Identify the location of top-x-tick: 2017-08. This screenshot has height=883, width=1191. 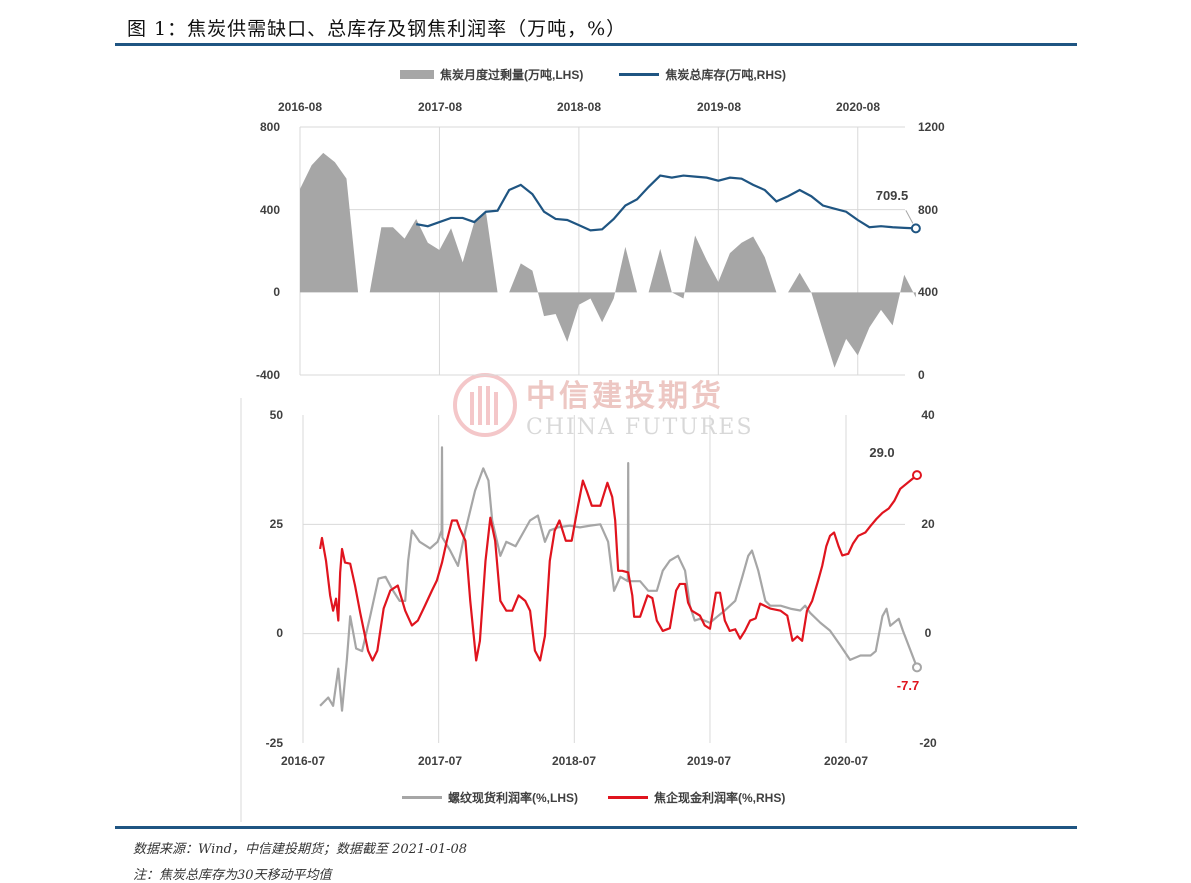
(440, 107).